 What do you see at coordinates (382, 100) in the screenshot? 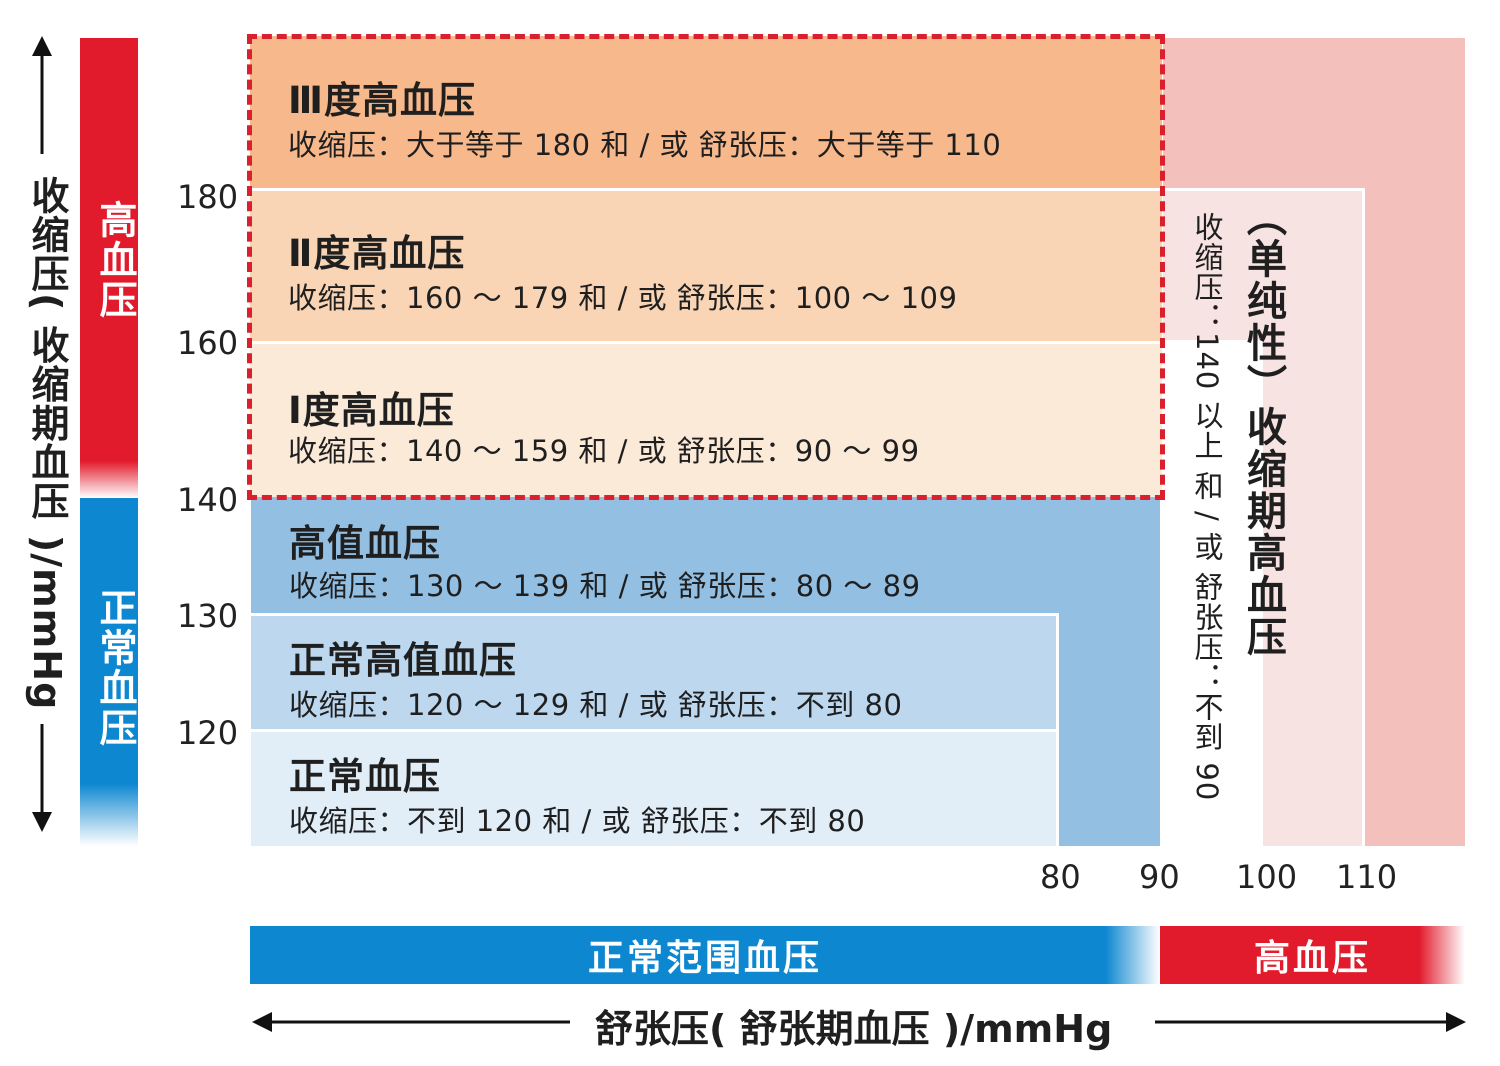
I see `band-title: Ⅲ度高血压` at bounding box center [382, 100].